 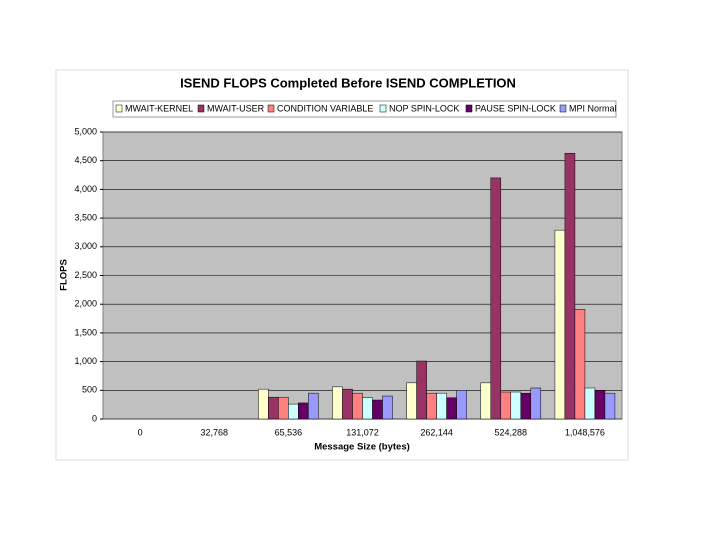 What do you see at coordinates (214, 432) in the screenshot?
I see `x-tick-label: 32,768` at bounding box center [214, 432].